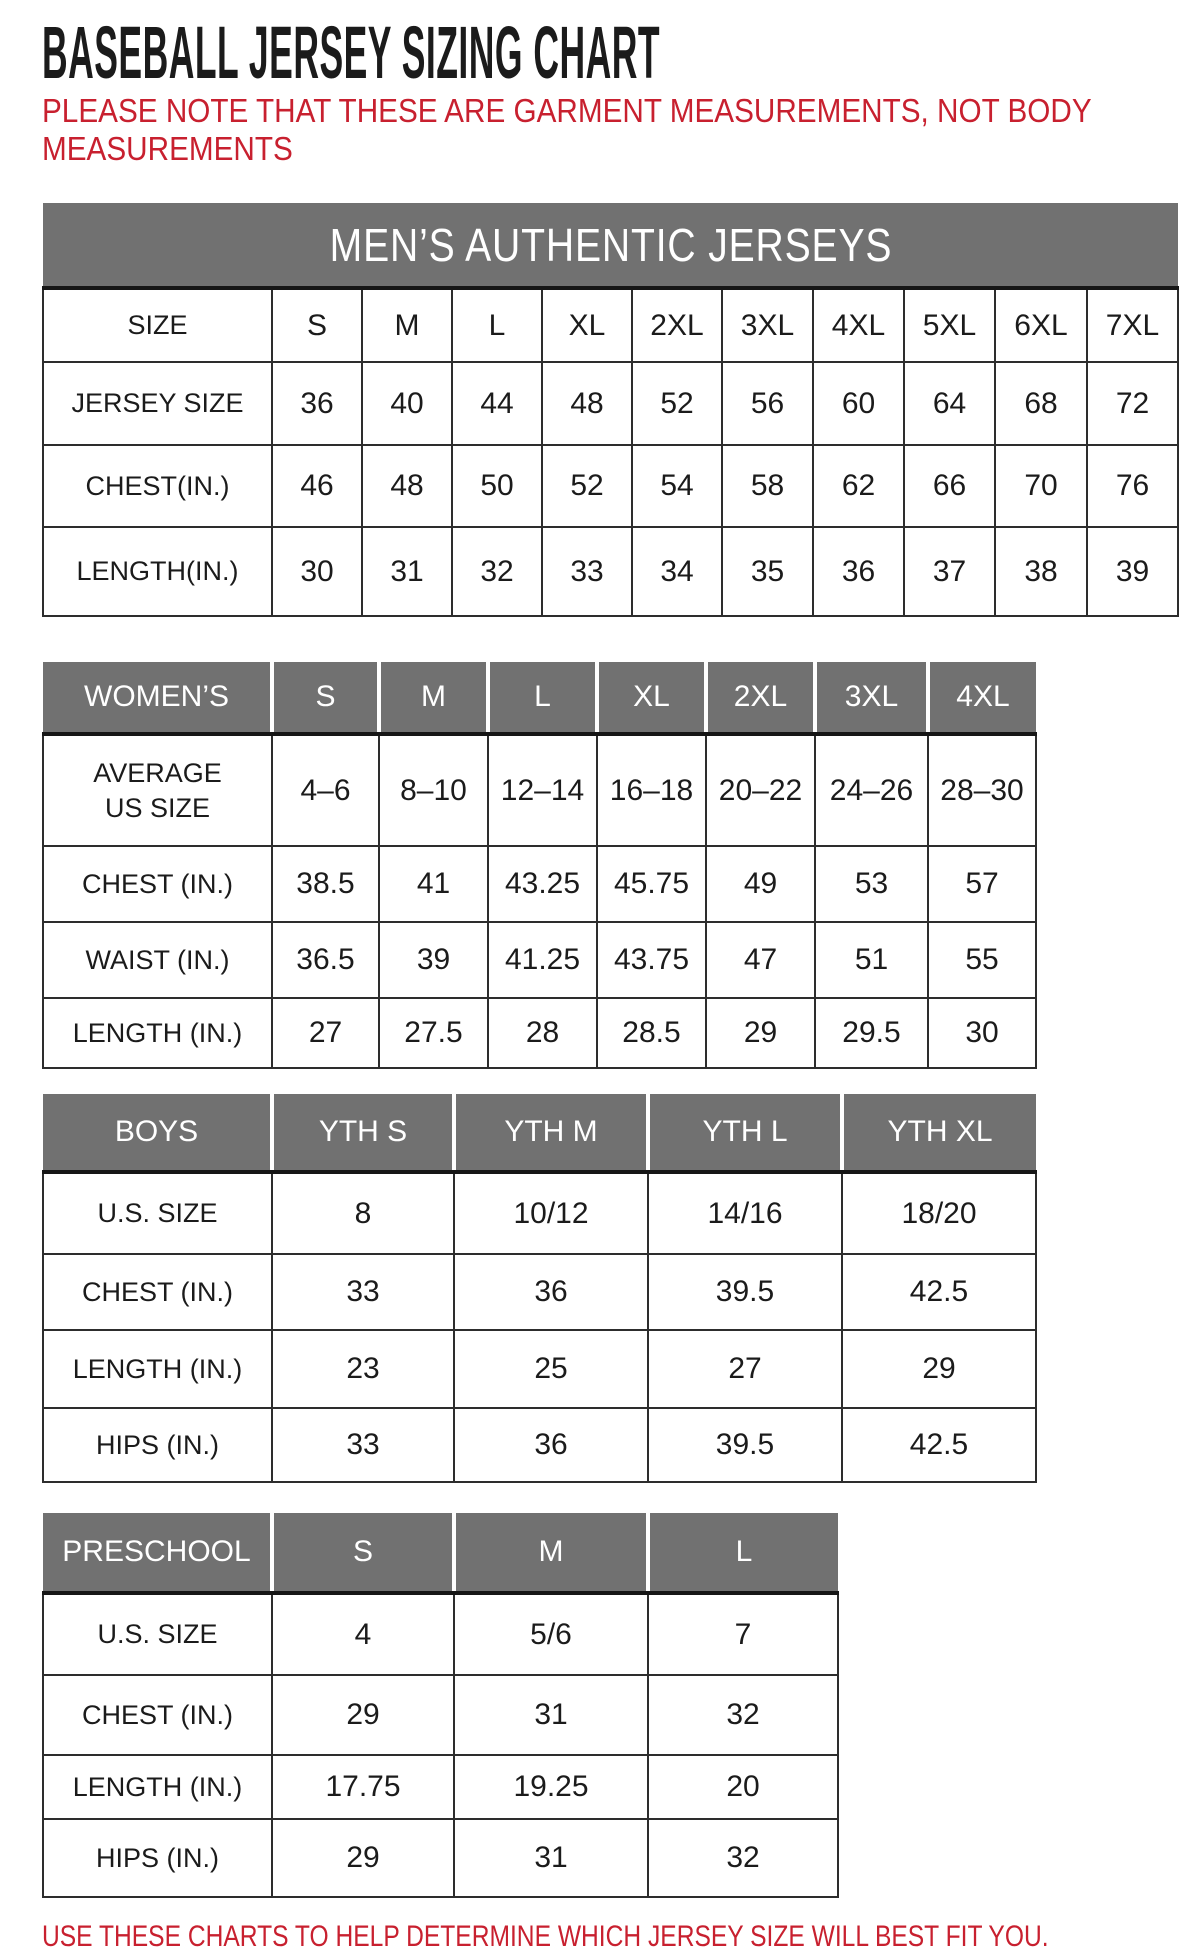 The width and height of the screenshot is (1200, 1954). Describe the element at coordinates (651, 884) in the screenshot. I see `table-cell: 45.75` at that location.